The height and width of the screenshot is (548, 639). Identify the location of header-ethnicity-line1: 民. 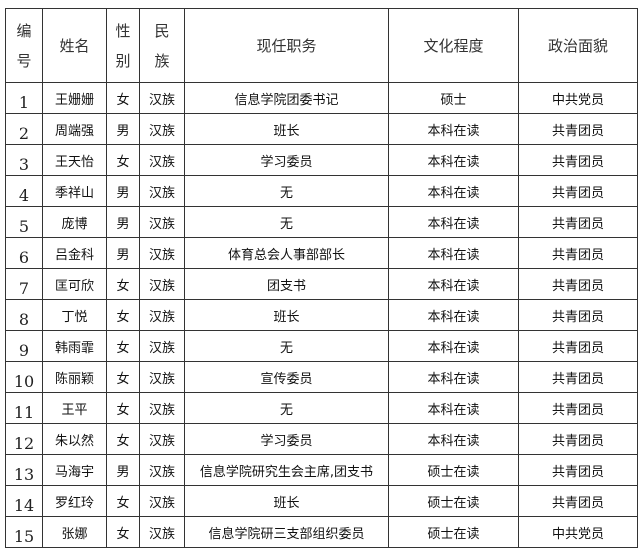
(162, 30).